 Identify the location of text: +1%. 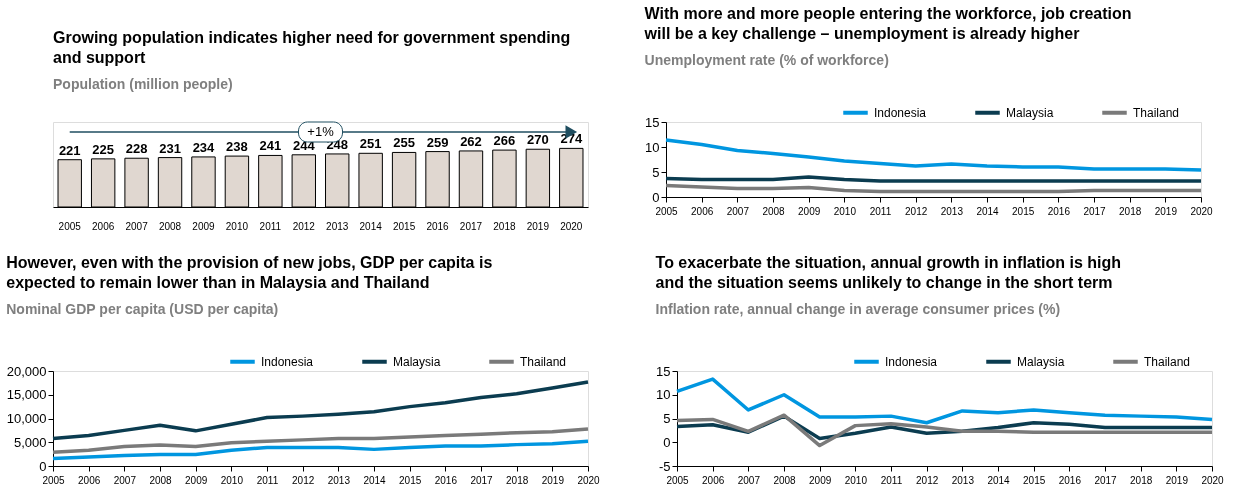
(321, 131).